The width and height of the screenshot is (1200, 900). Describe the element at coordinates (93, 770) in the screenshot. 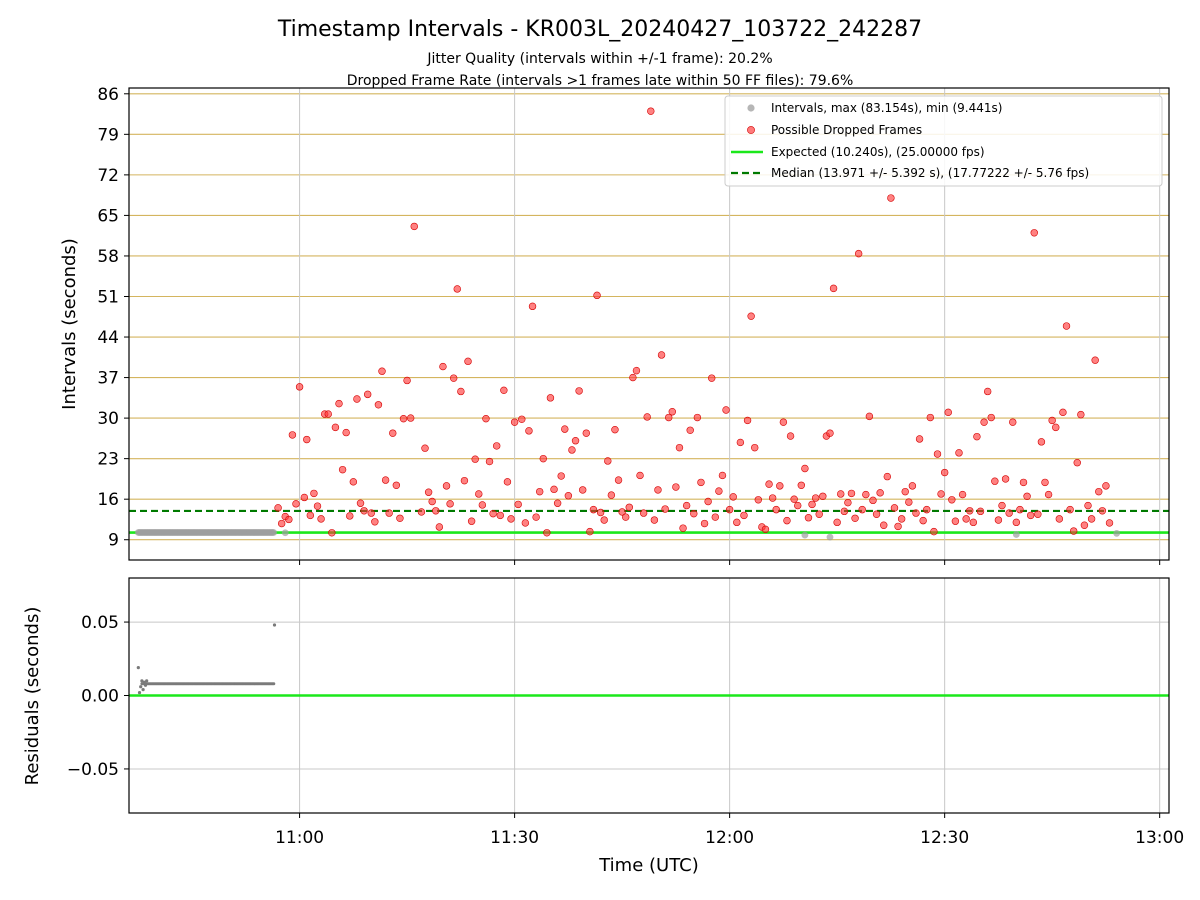

I see `residuals-y-tick-label: −0.05` at that location.